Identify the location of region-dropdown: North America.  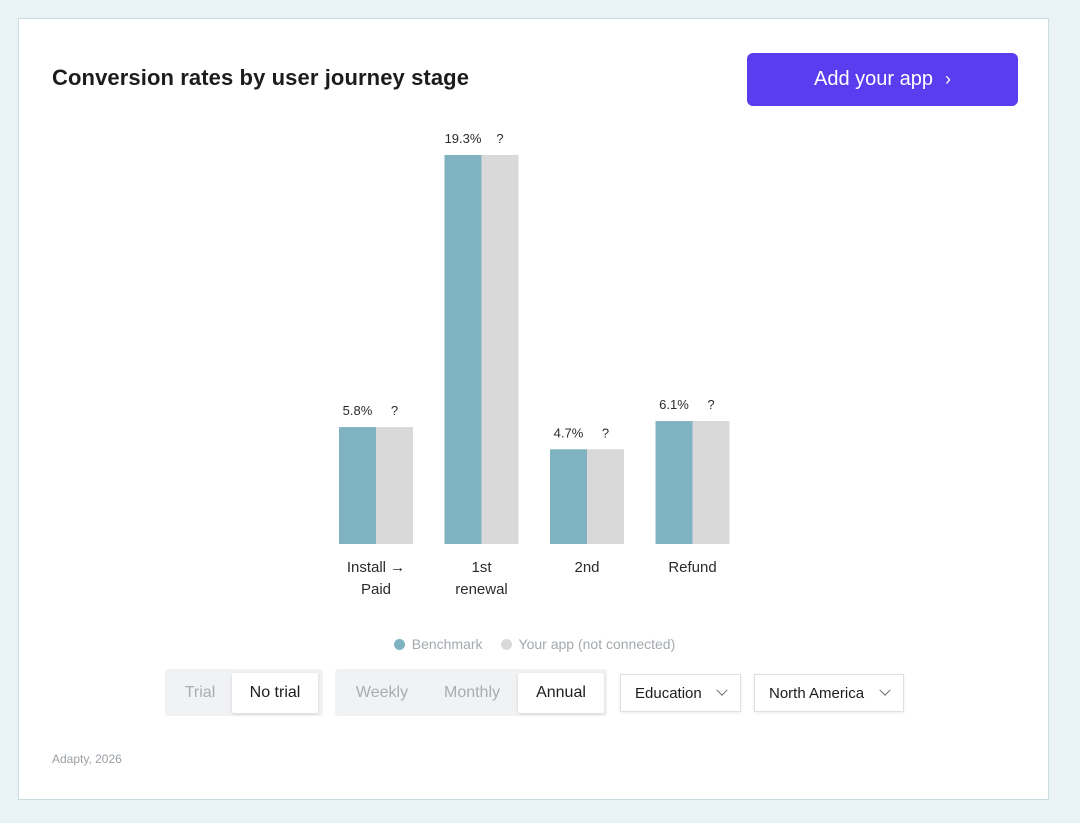
(829, 693).